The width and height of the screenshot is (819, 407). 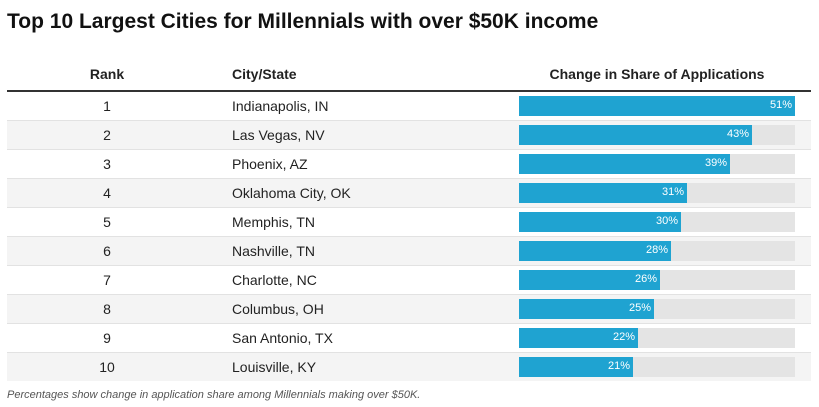 I want to click on bar: 51%, so click(x=657, y=106).